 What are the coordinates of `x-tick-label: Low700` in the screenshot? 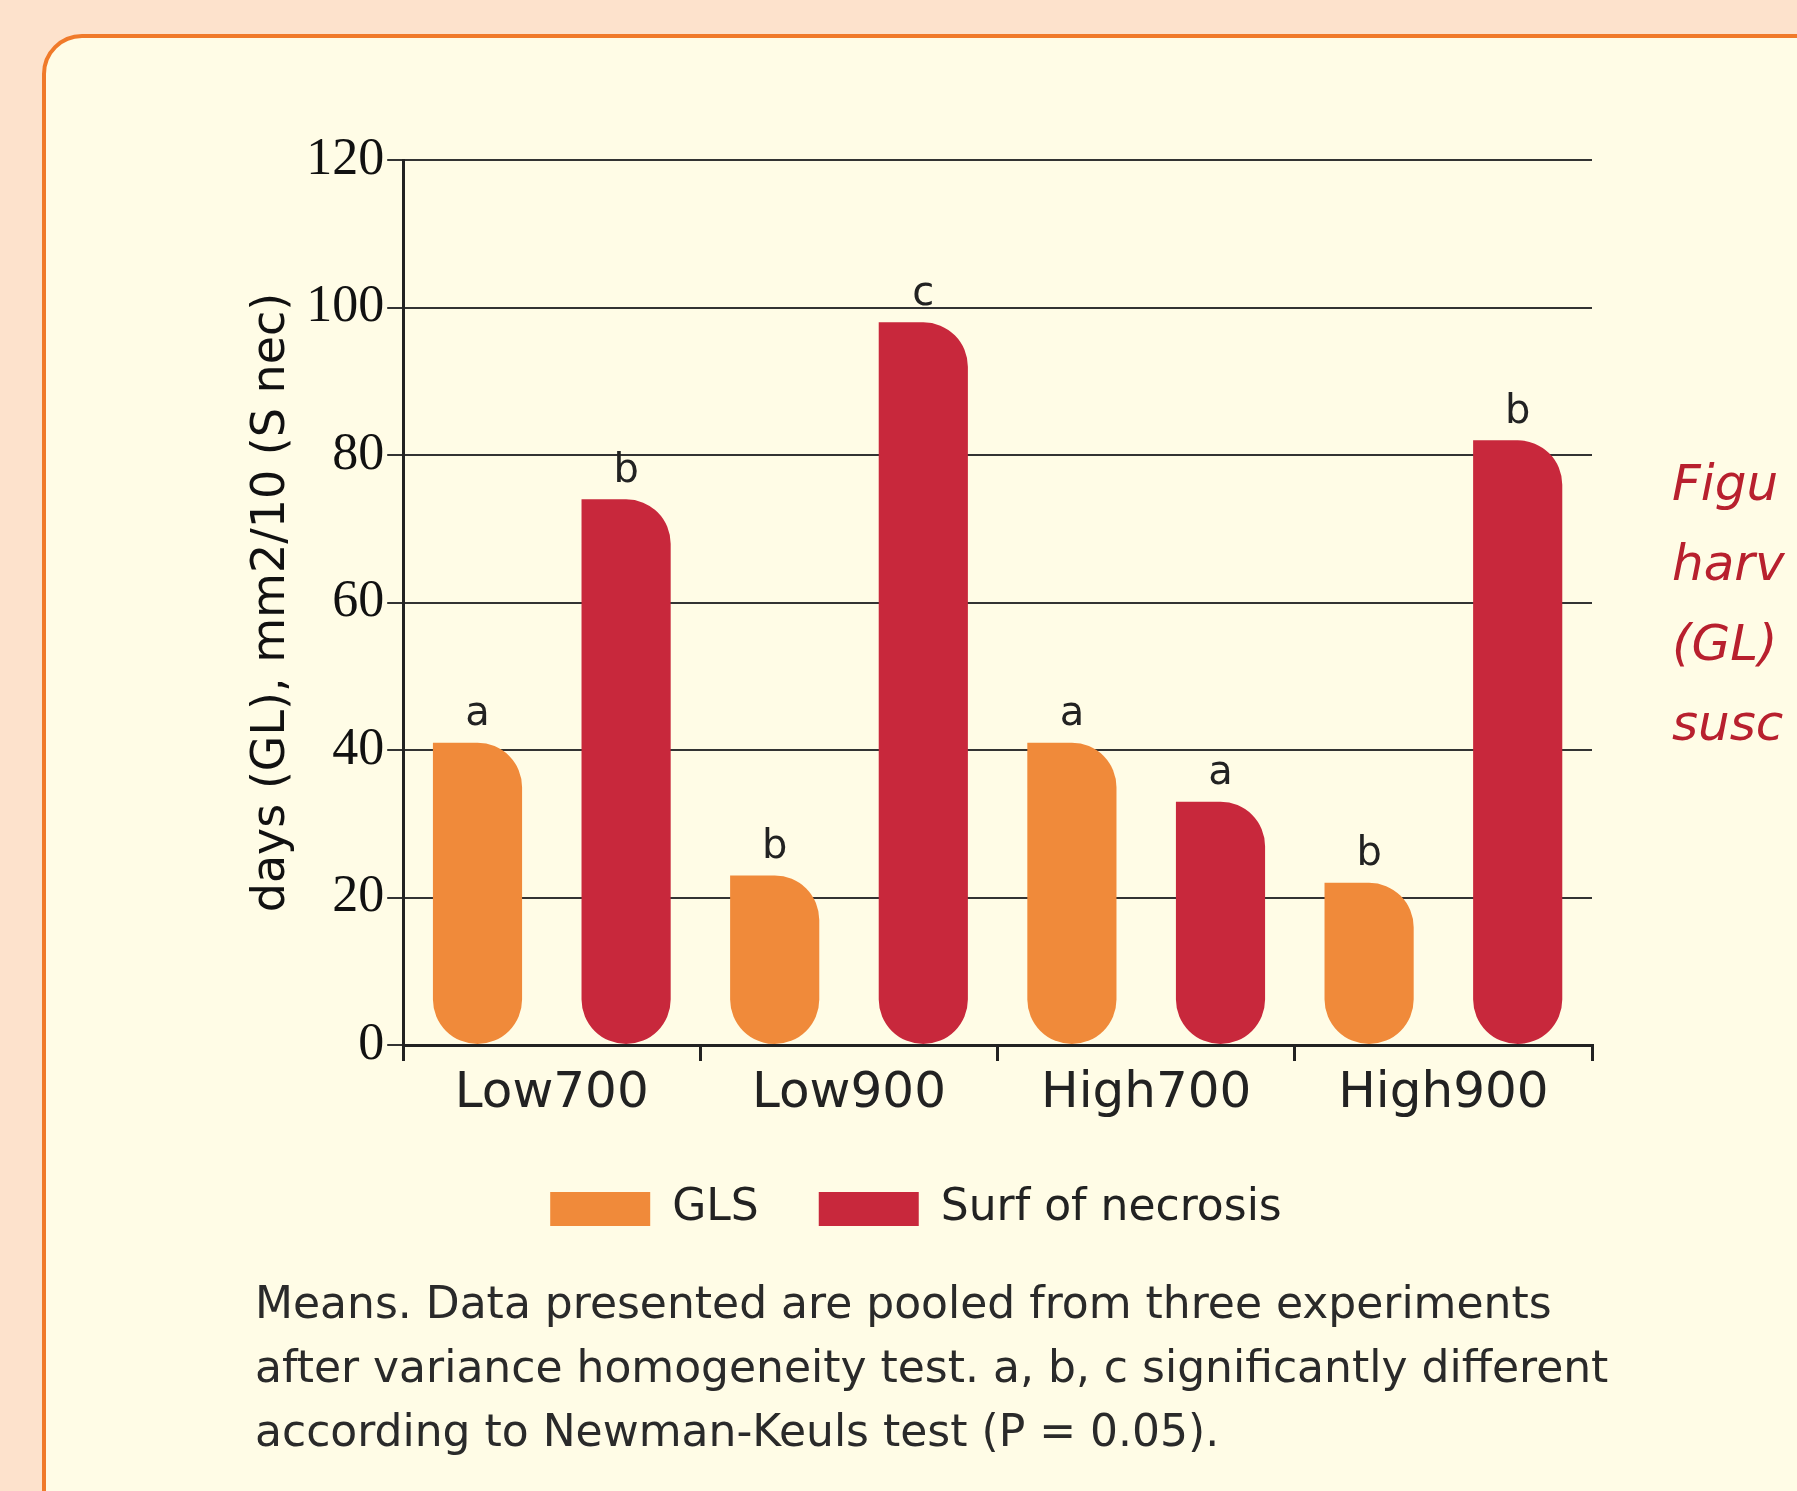 It's located at (551, 1089).